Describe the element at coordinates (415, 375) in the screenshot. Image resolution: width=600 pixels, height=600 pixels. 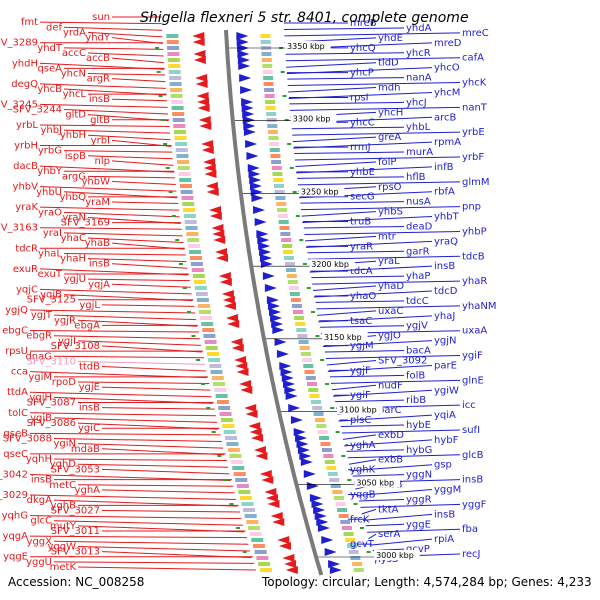
I see `reverse-gene-label: folB` at that location.